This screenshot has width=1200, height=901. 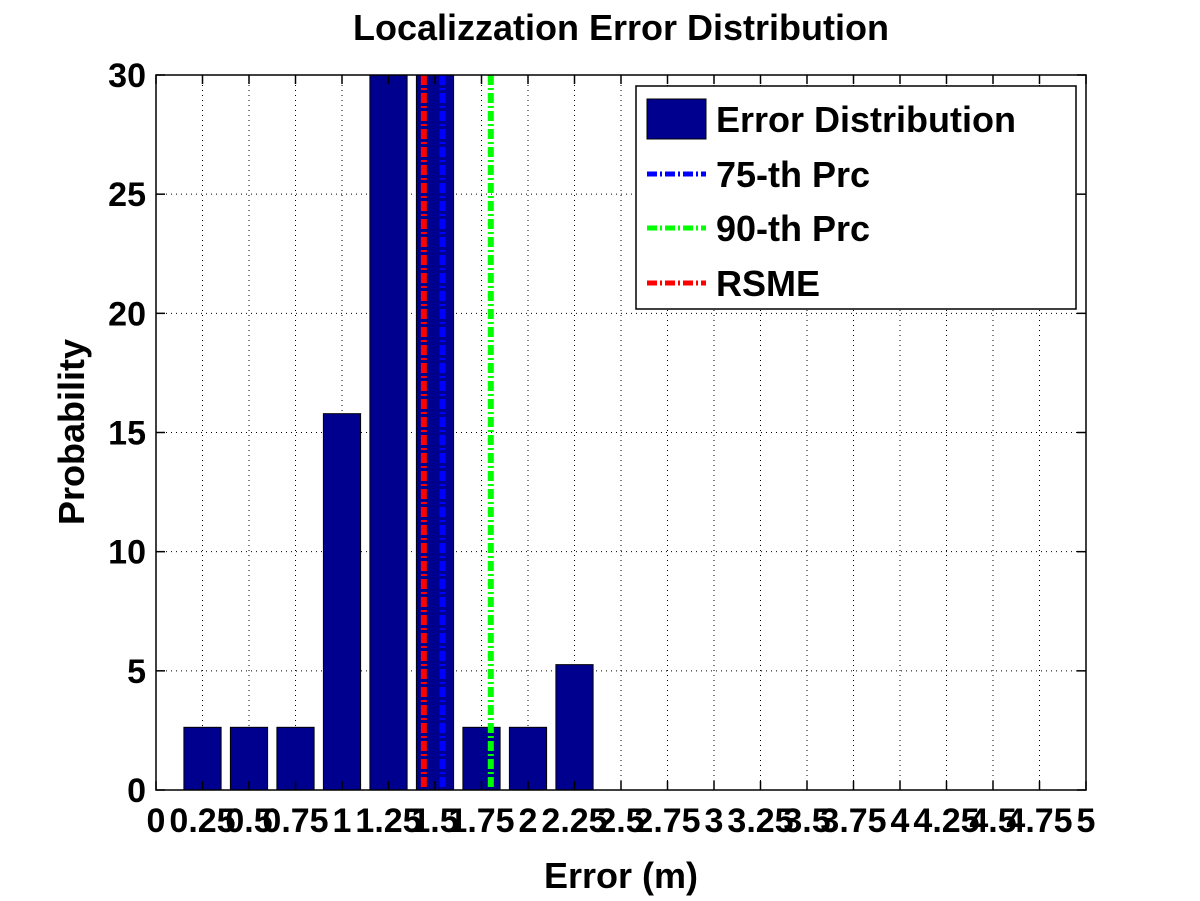 What do you see at coordinates (676, 119) in the screenshot?
I see `legend-swatch-bar` at bounding box center [676, 119].